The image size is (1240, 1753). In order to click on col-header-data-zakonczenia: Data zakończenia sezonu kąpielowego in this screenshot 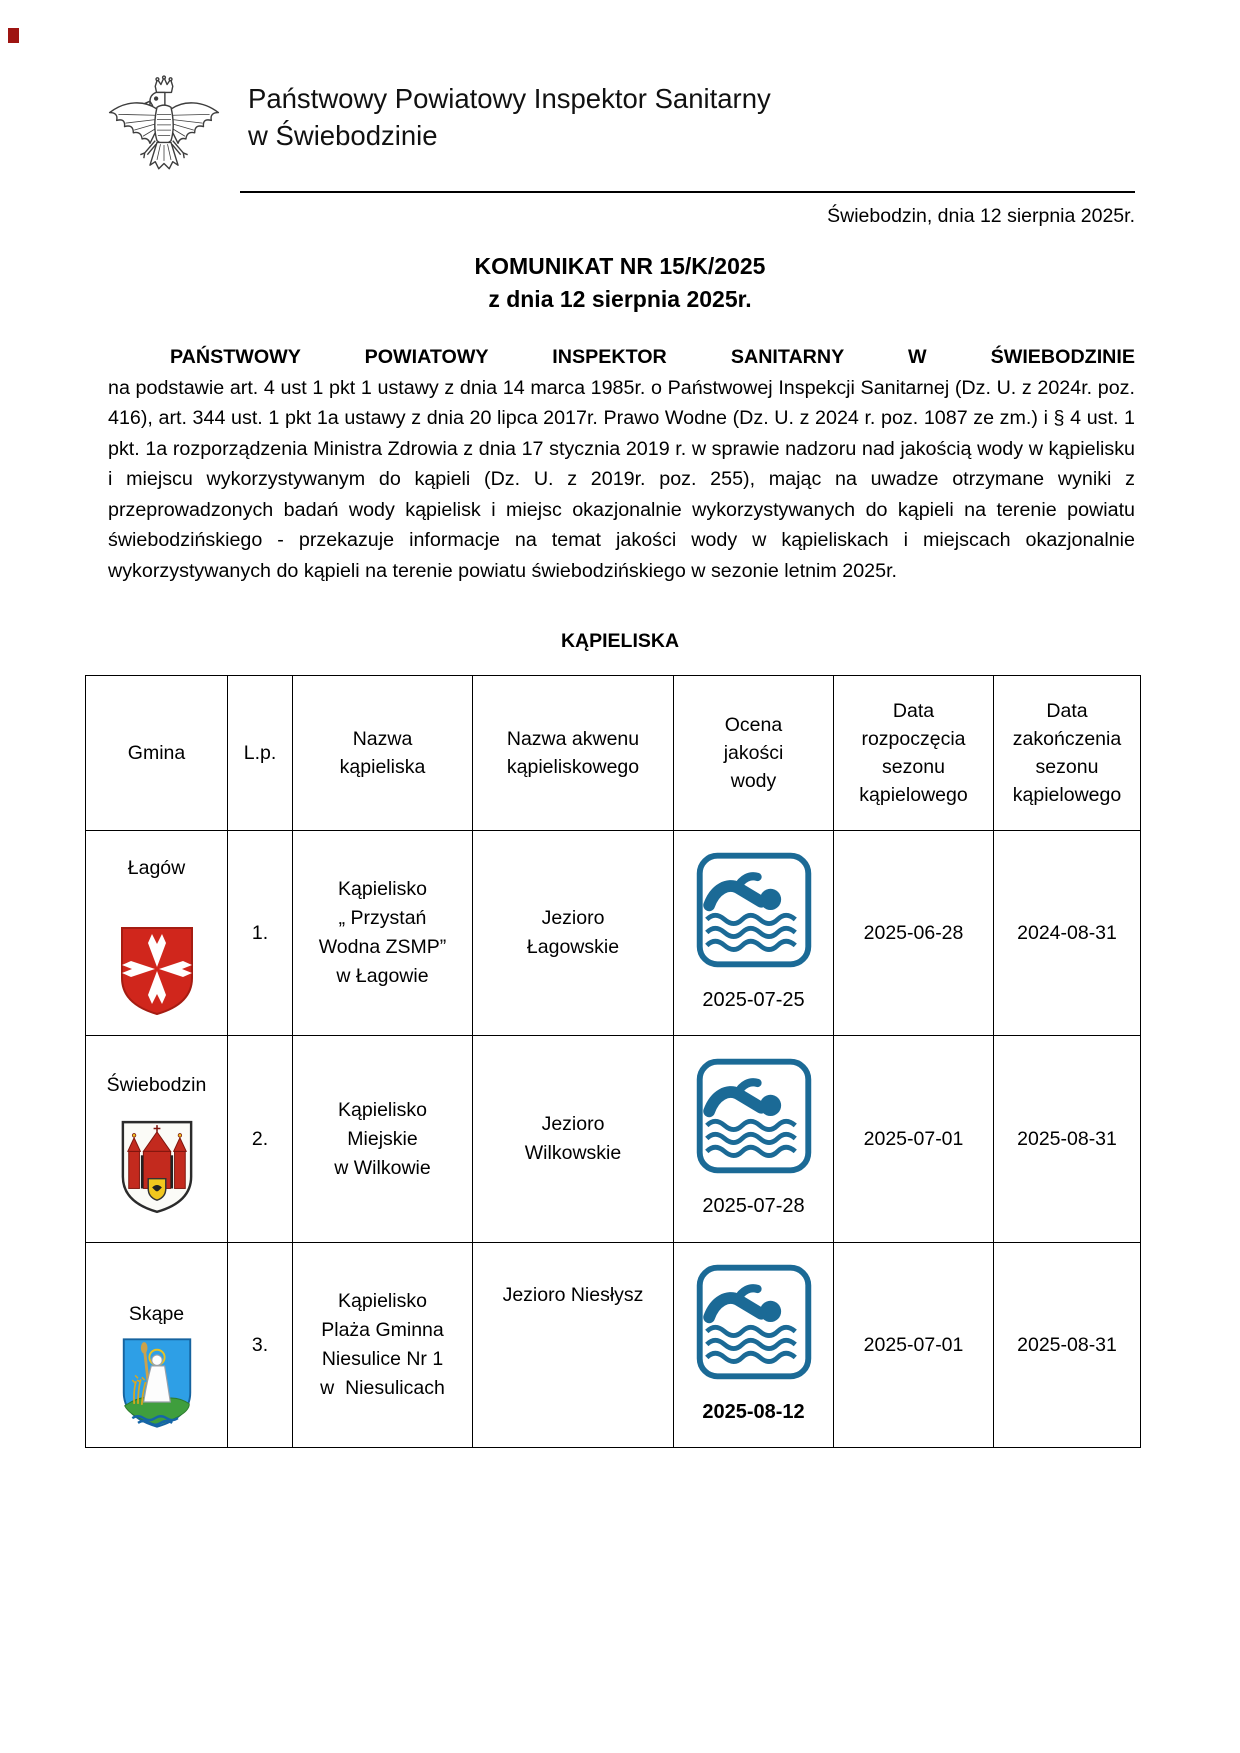, I will do `click(1067, 753)`.